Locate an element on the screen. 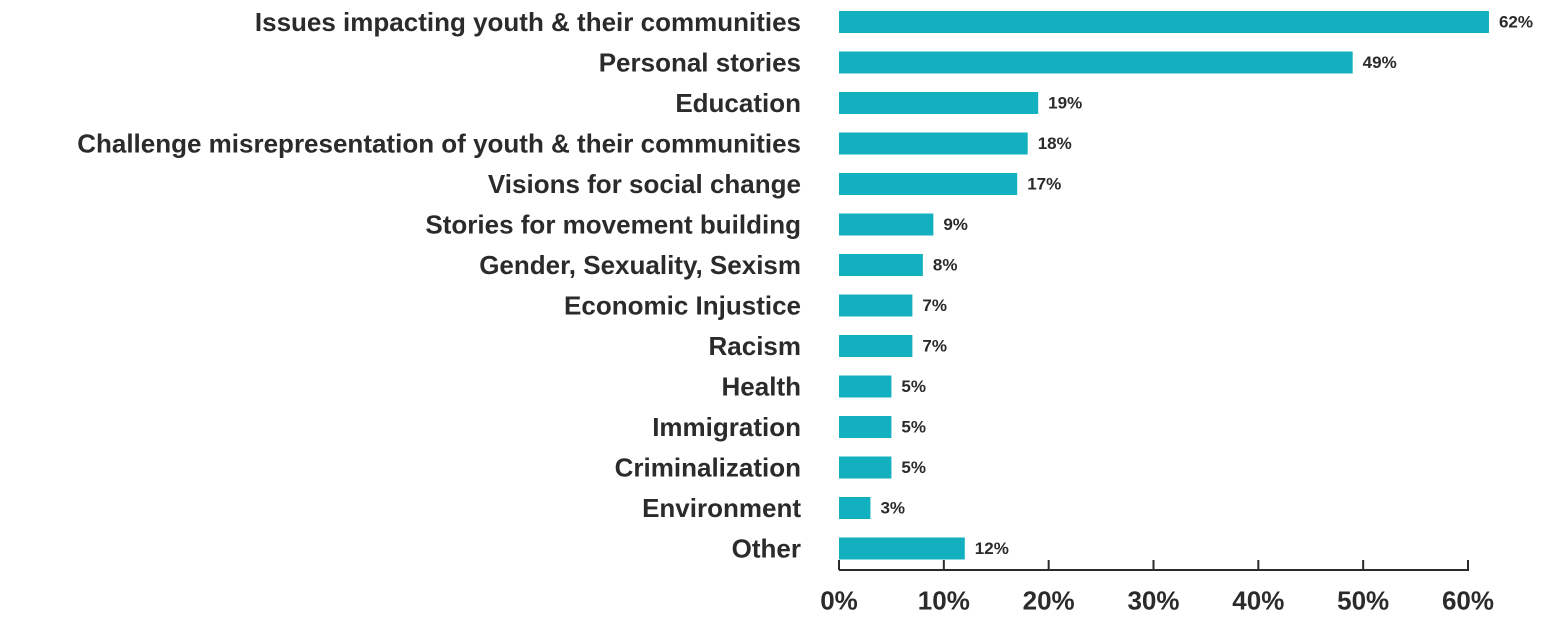 The width and height of the screenshot is (1553, 623). x-tick-label: 30% is located at coordinates (1153, 601).